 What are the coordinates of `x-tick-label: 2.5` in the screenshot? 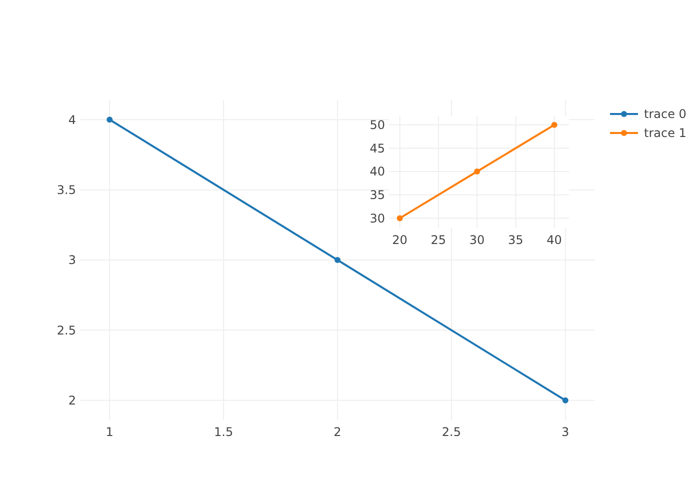 It's located at (451, 432).